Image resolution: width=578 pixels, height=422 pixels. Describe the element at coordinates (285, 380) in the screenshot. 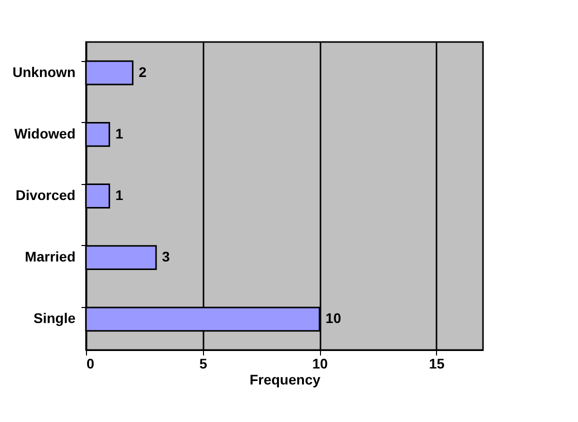

I see `x-axis-title: Frequency` at that location.